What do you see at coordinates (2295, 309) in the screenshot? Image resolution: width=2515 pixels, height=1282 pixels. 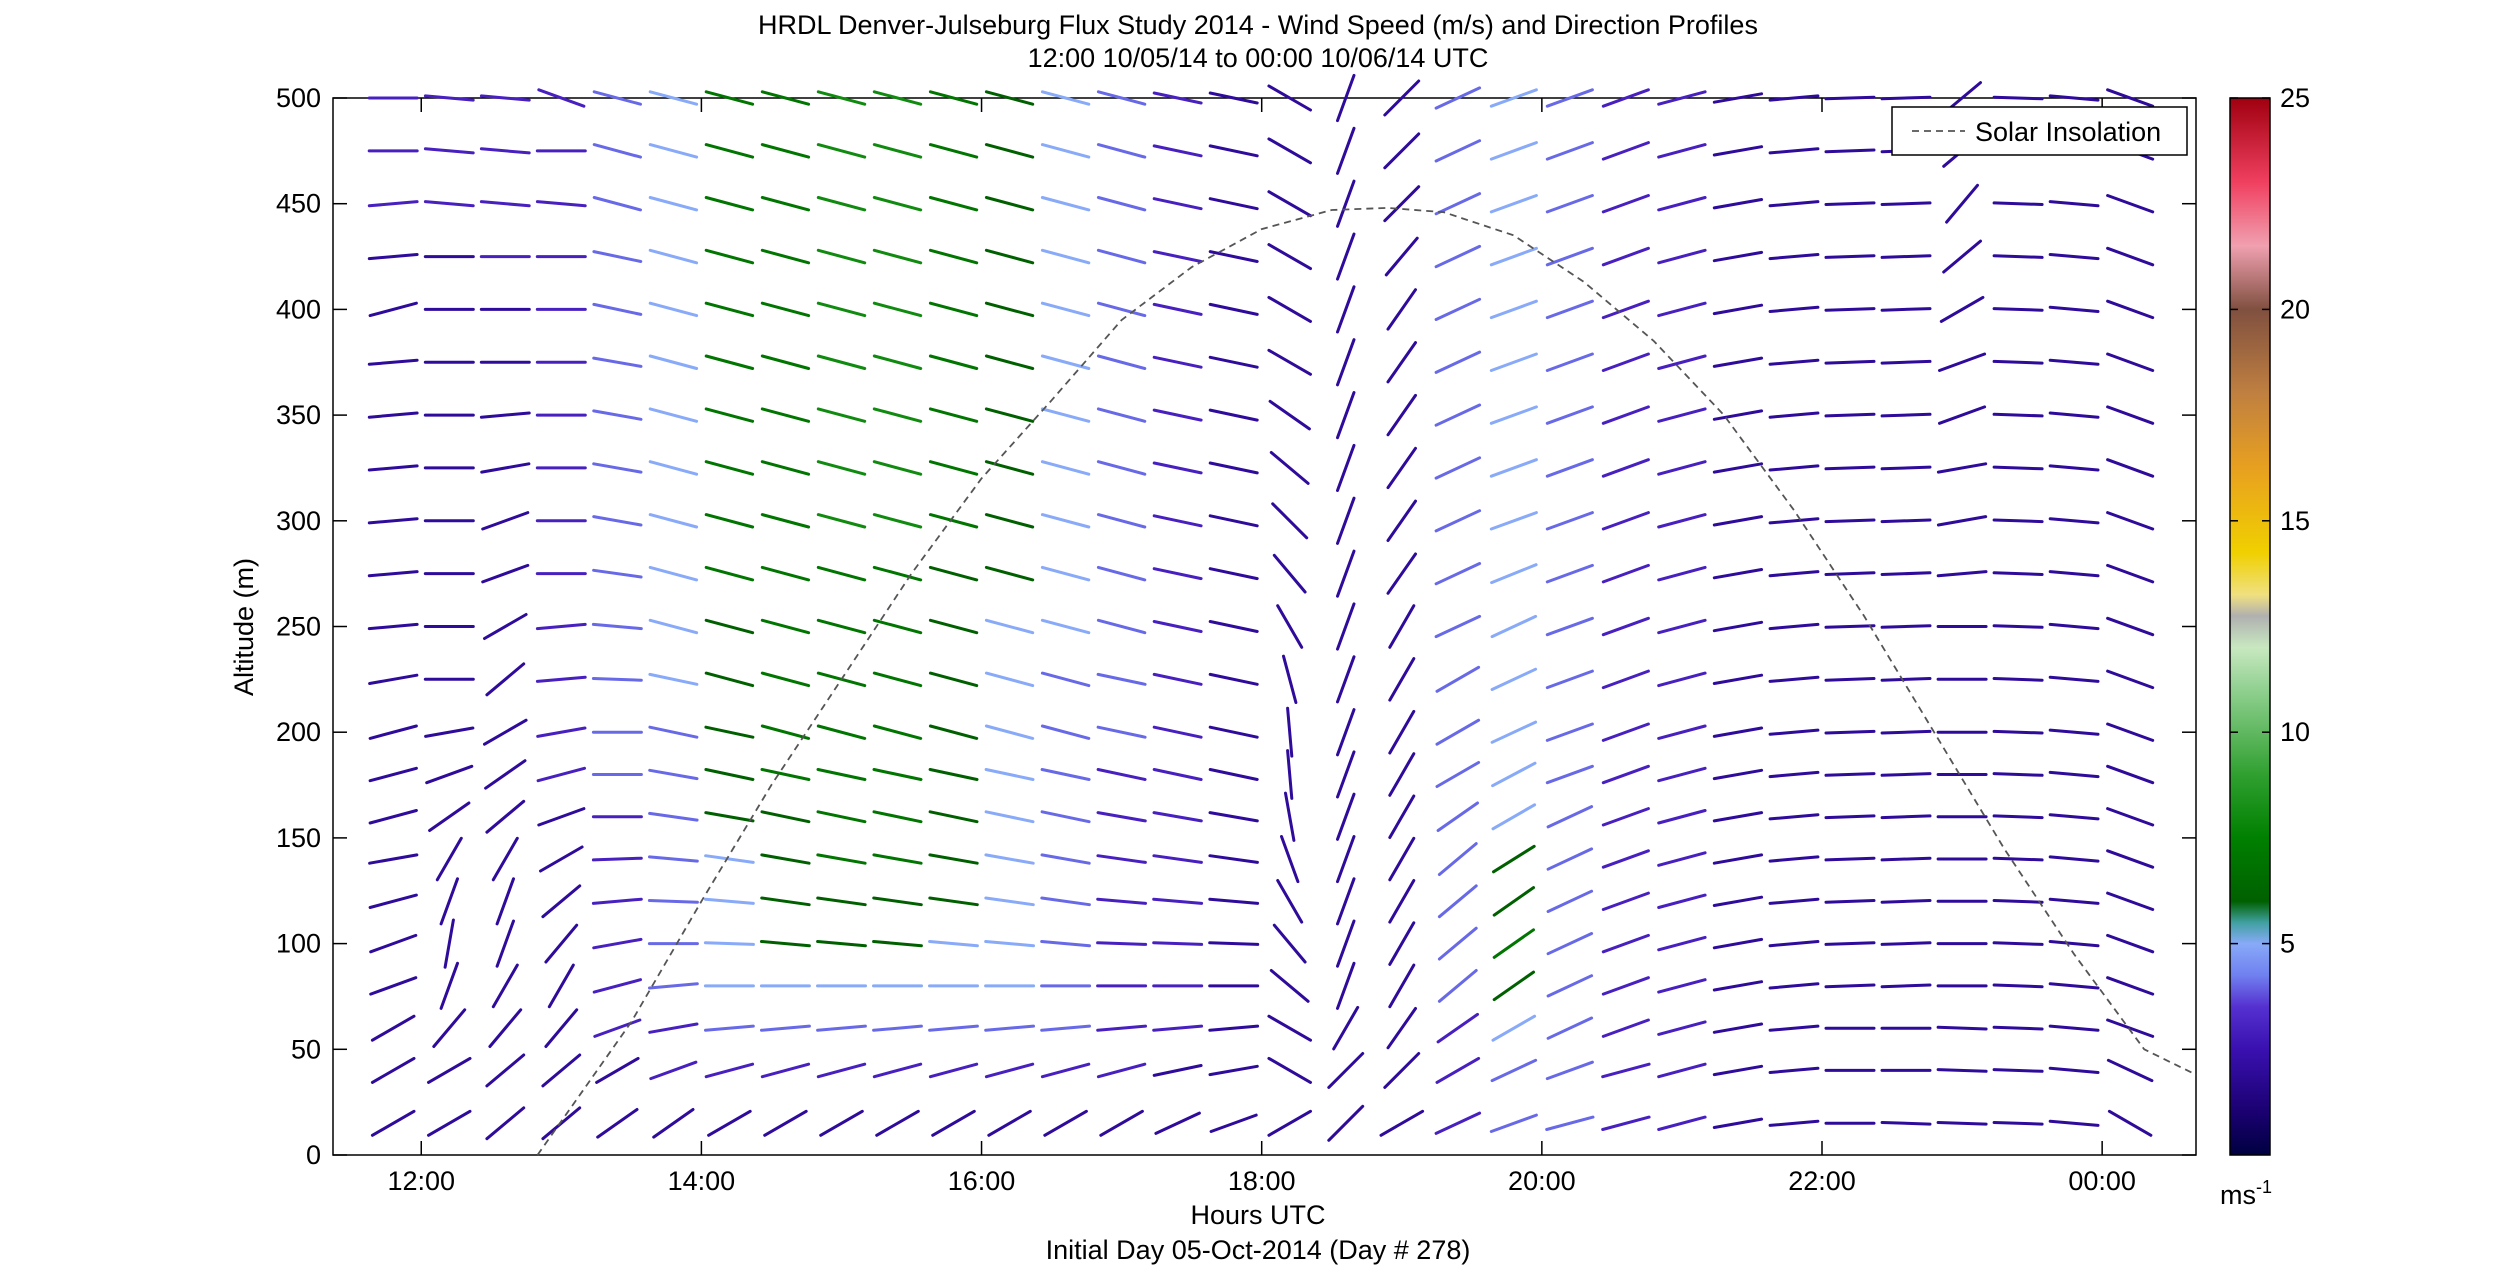 I see `colorbar-tick-label: 20` at bounding box center [2295, 309].